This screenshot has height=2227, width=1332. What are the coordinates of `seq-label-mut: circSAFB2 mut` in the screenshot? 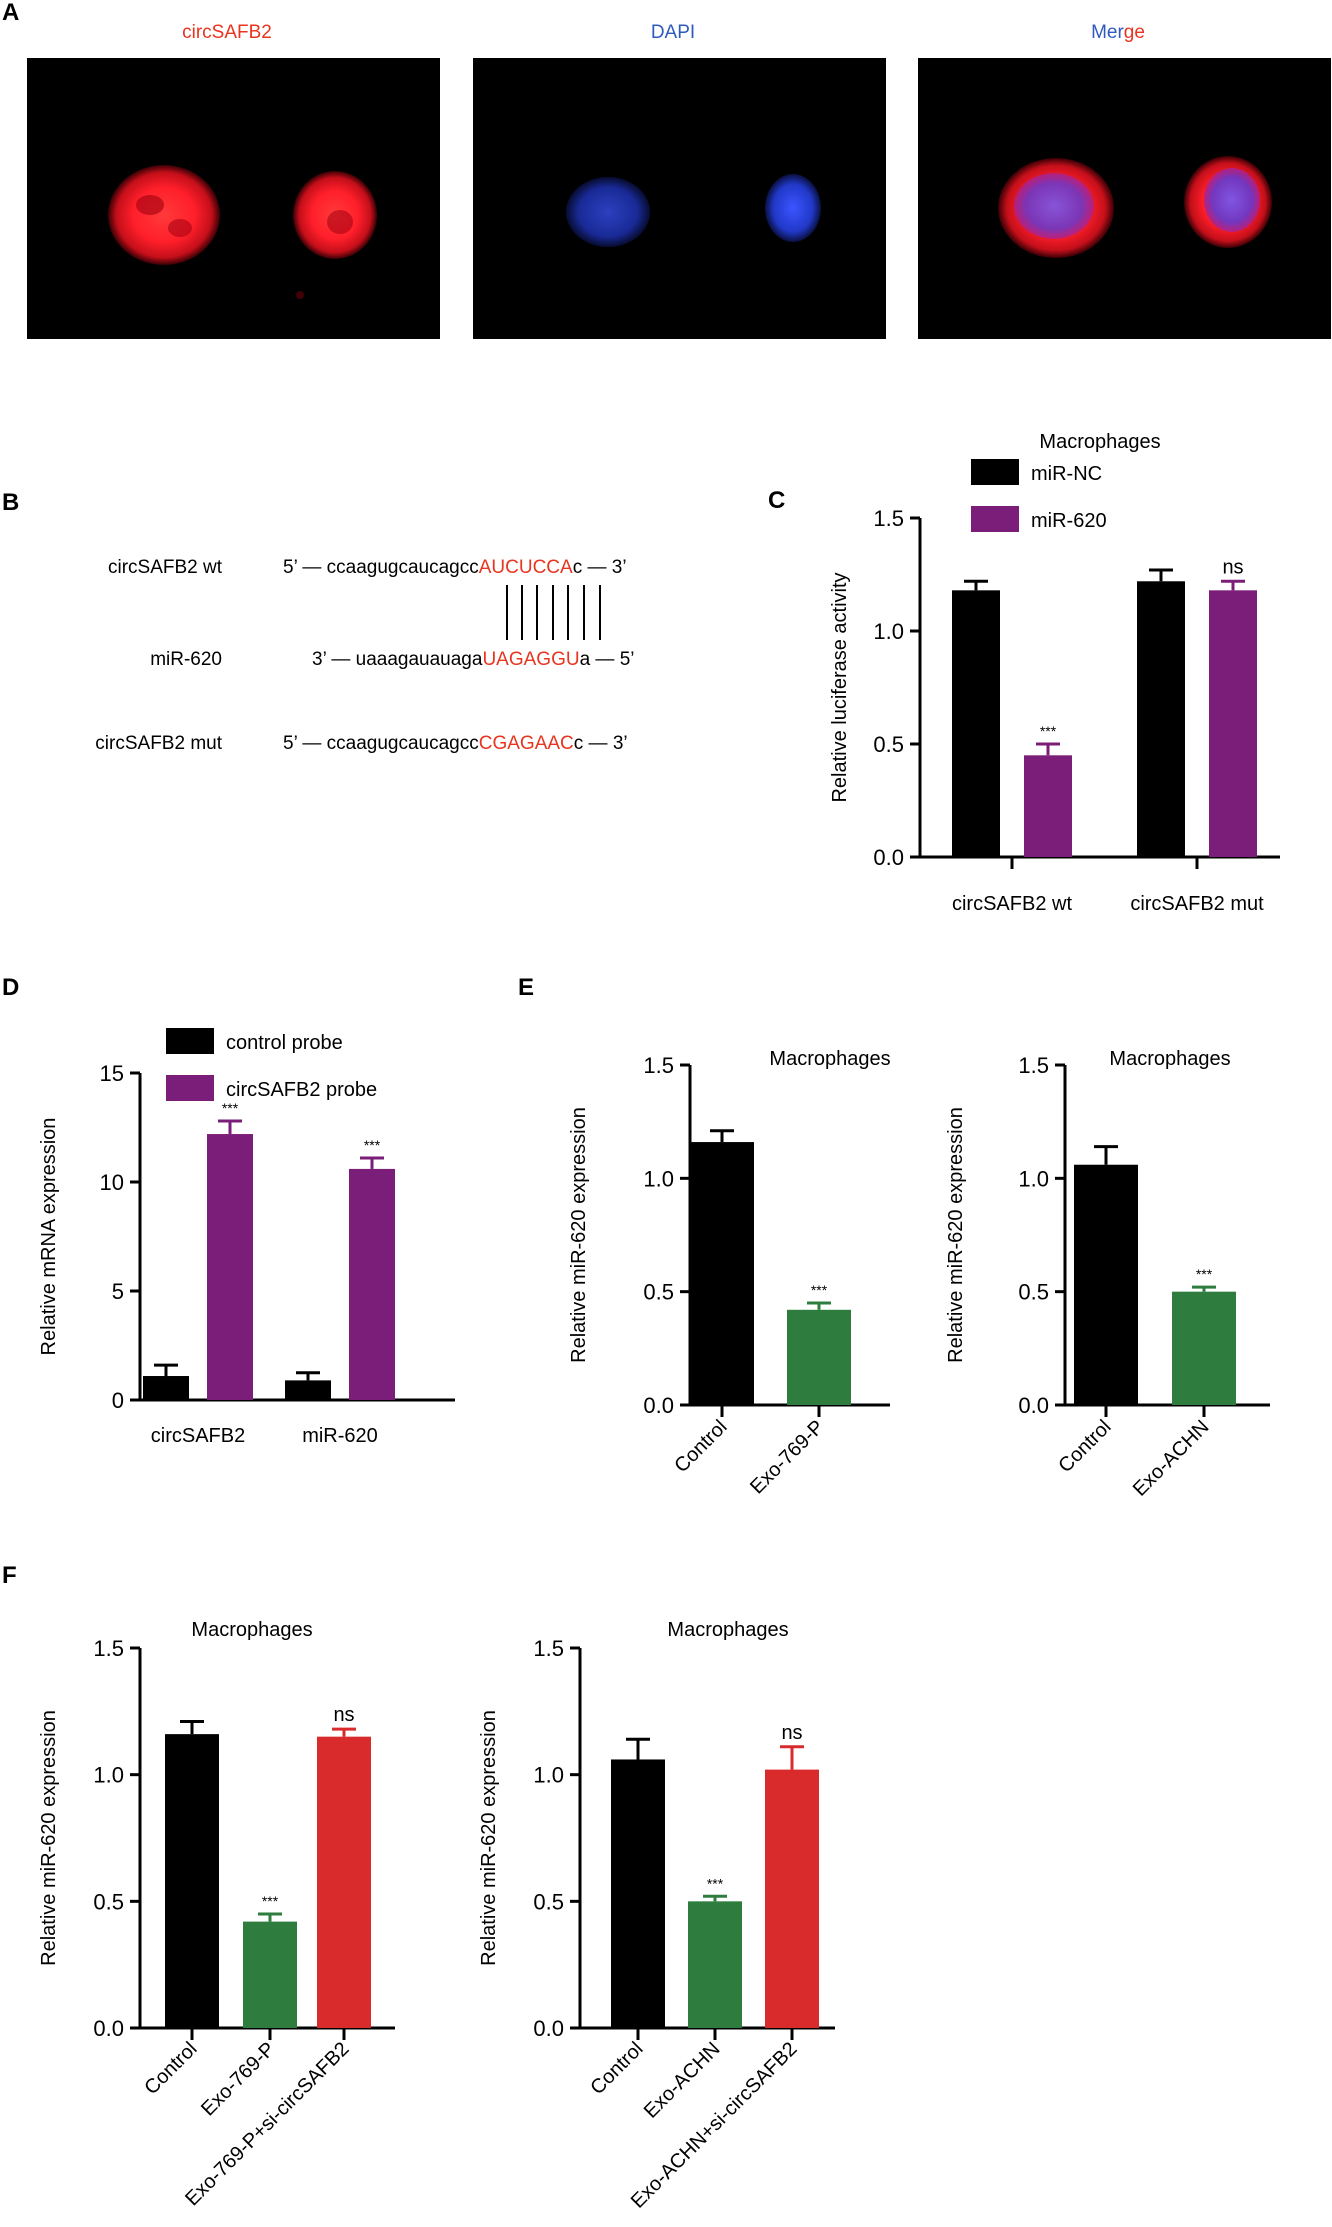 It's located at (158, 743).